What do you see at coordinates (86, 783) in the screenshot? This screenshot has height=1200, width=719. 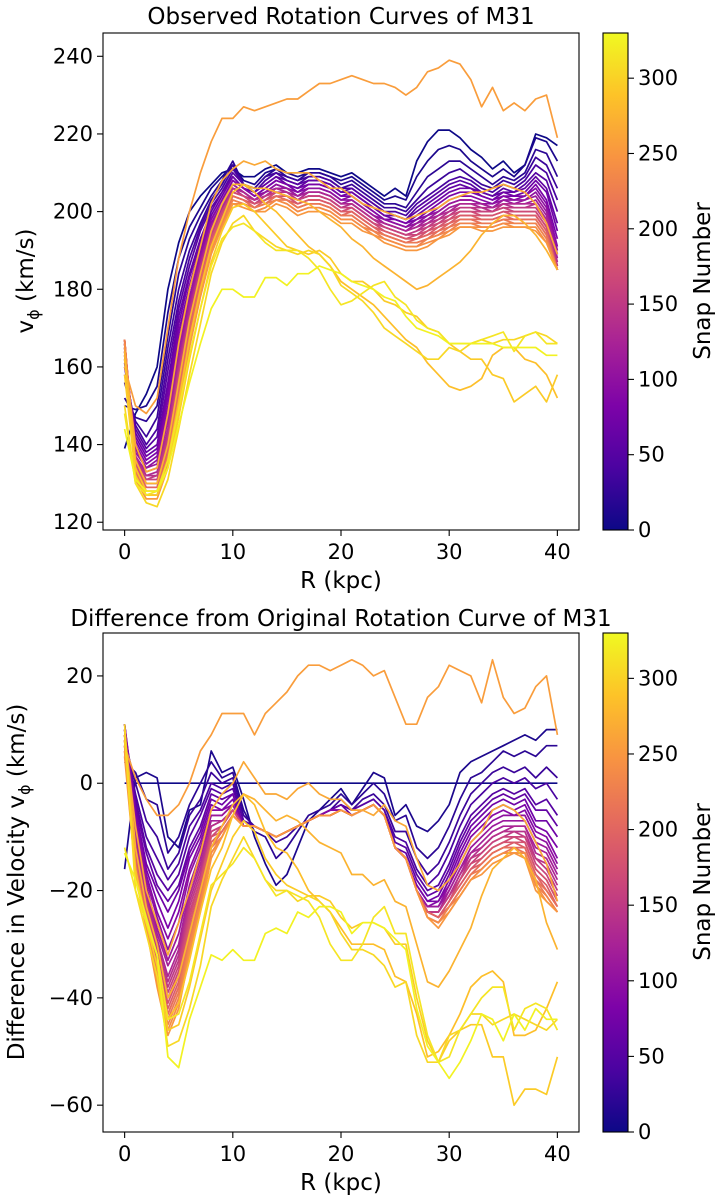 I see `y-tick-label: 0` at bounding box center [86, 783].